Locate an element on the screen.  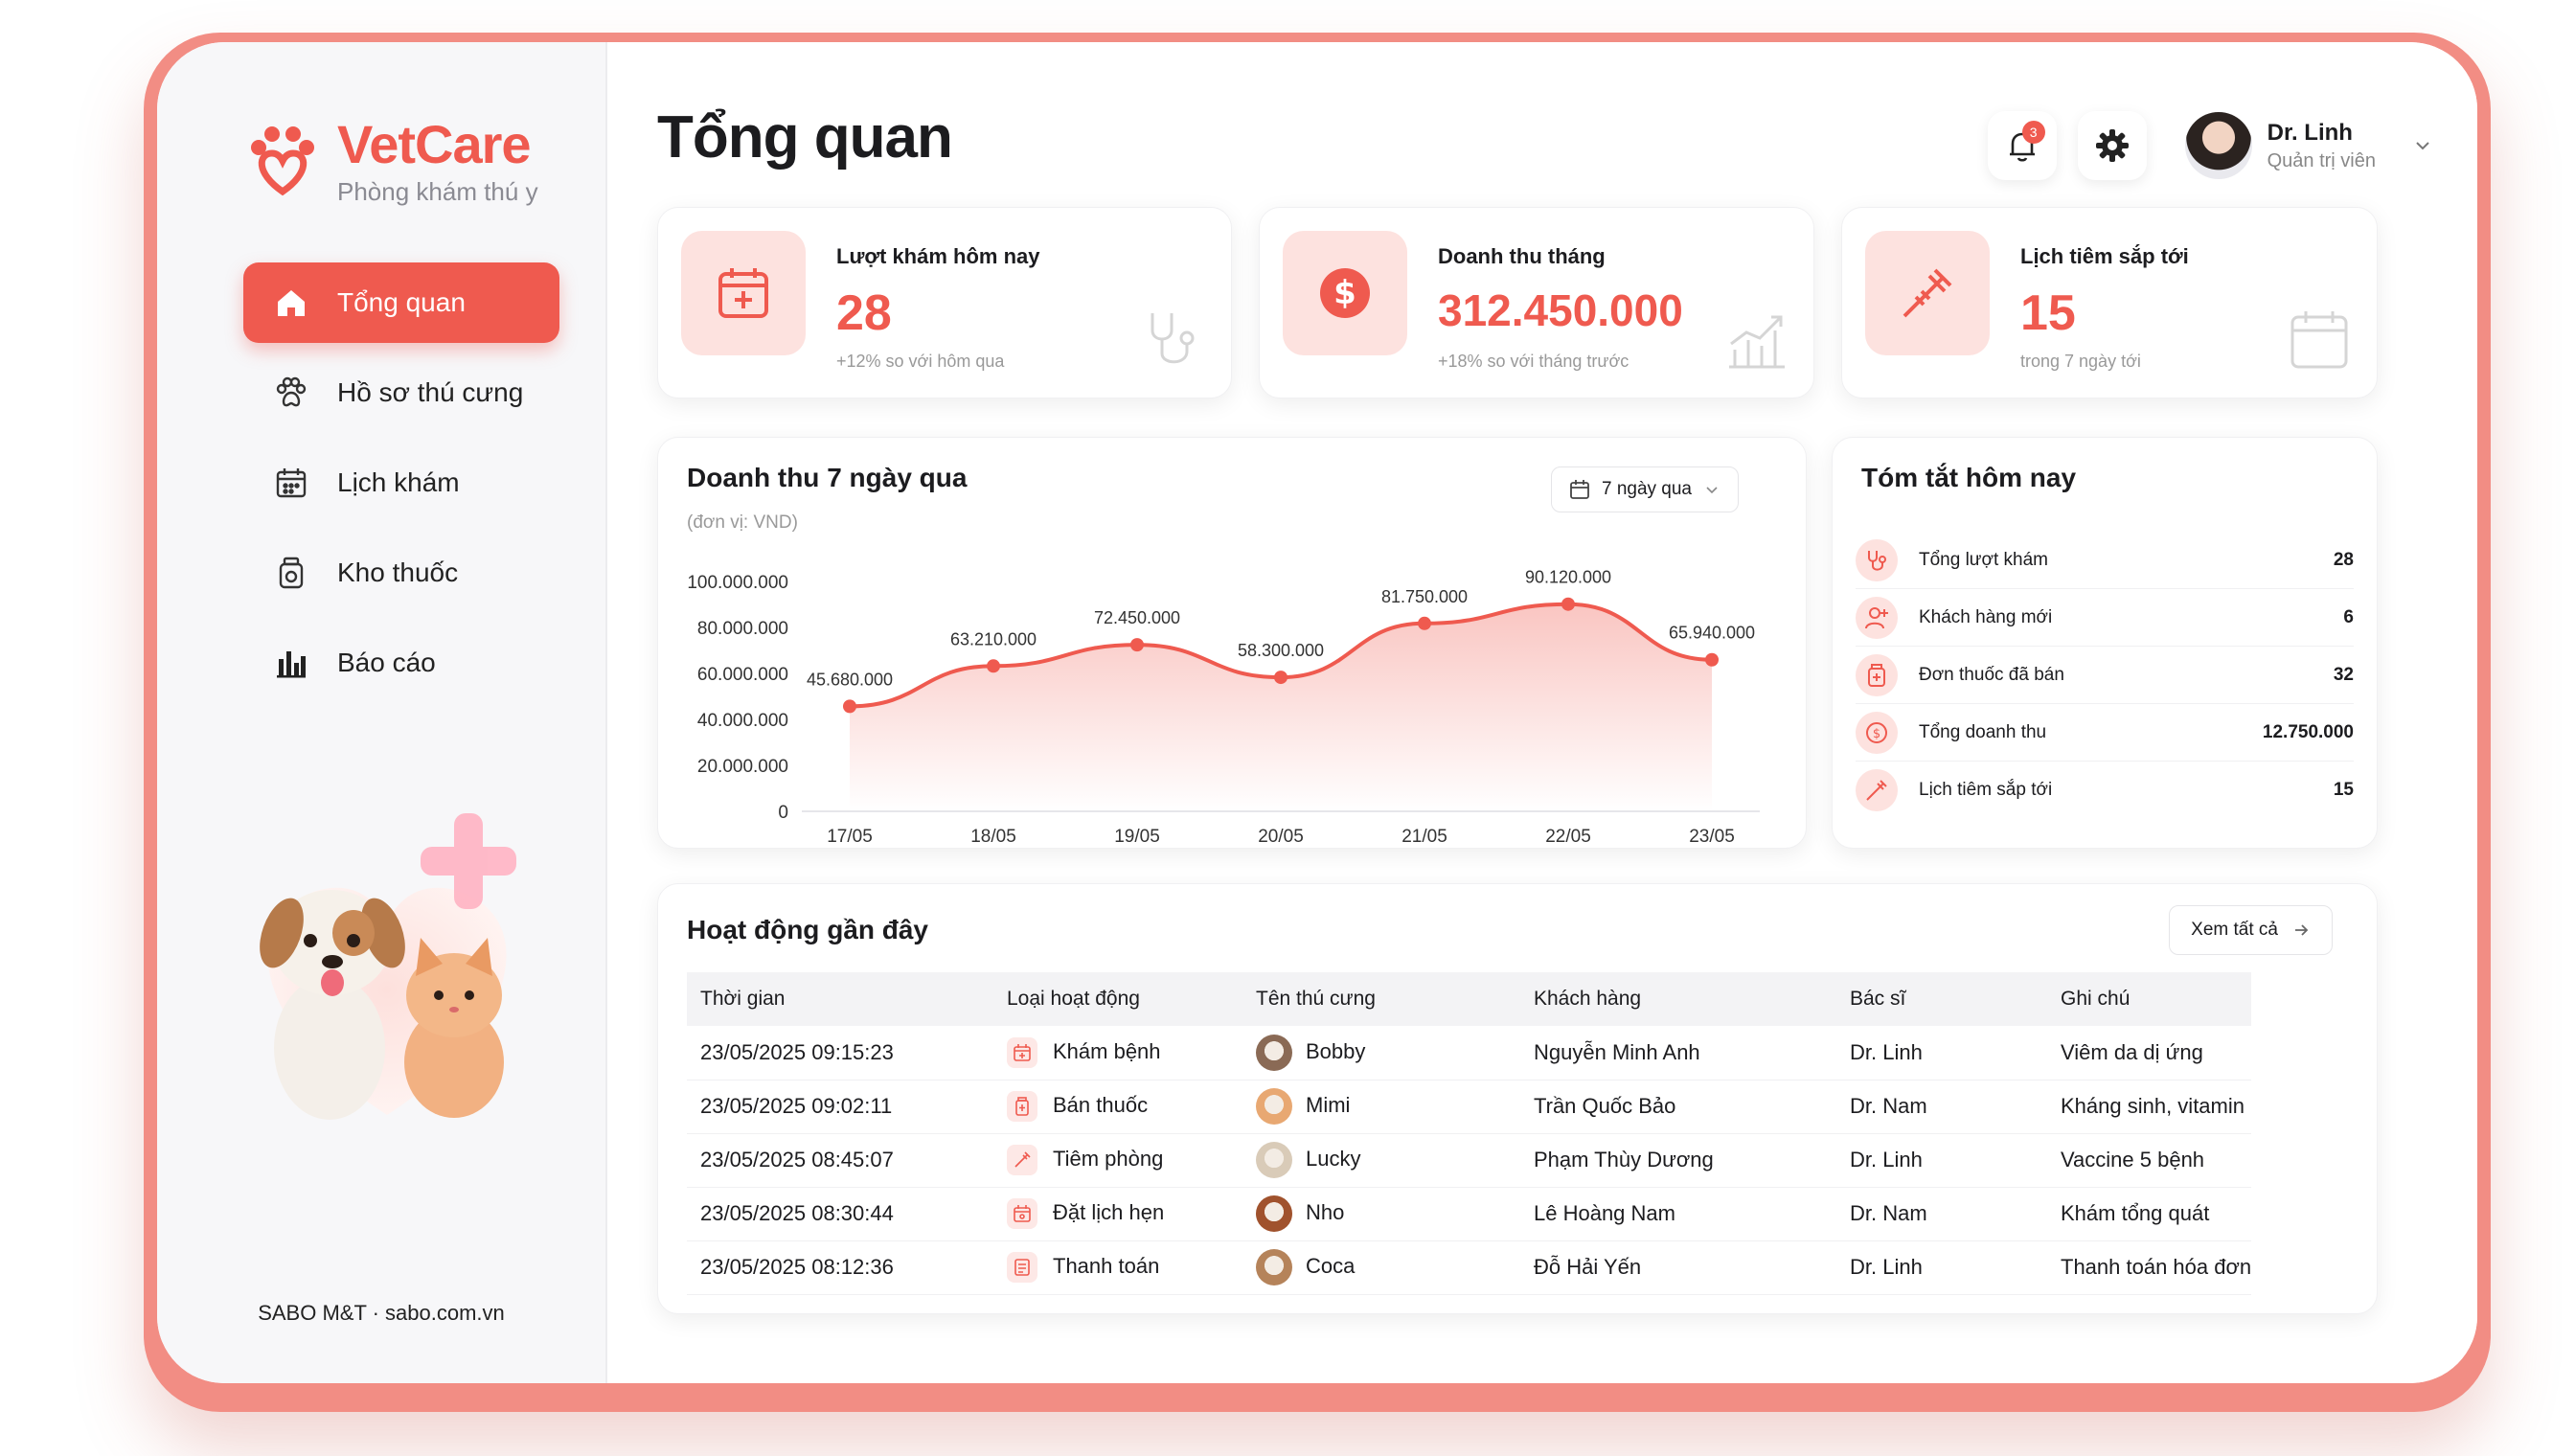
cell-customer: Nguyễn Minh Anh is located at coordinates (1678, 1053).